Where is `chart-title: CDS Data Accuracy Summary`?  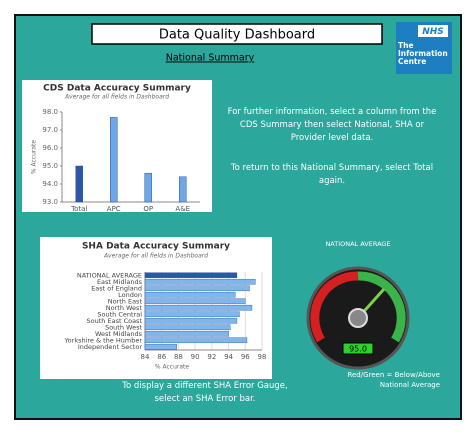
chart-title: CDS Data Accuracy Summary is located at coordinates (117, 89).